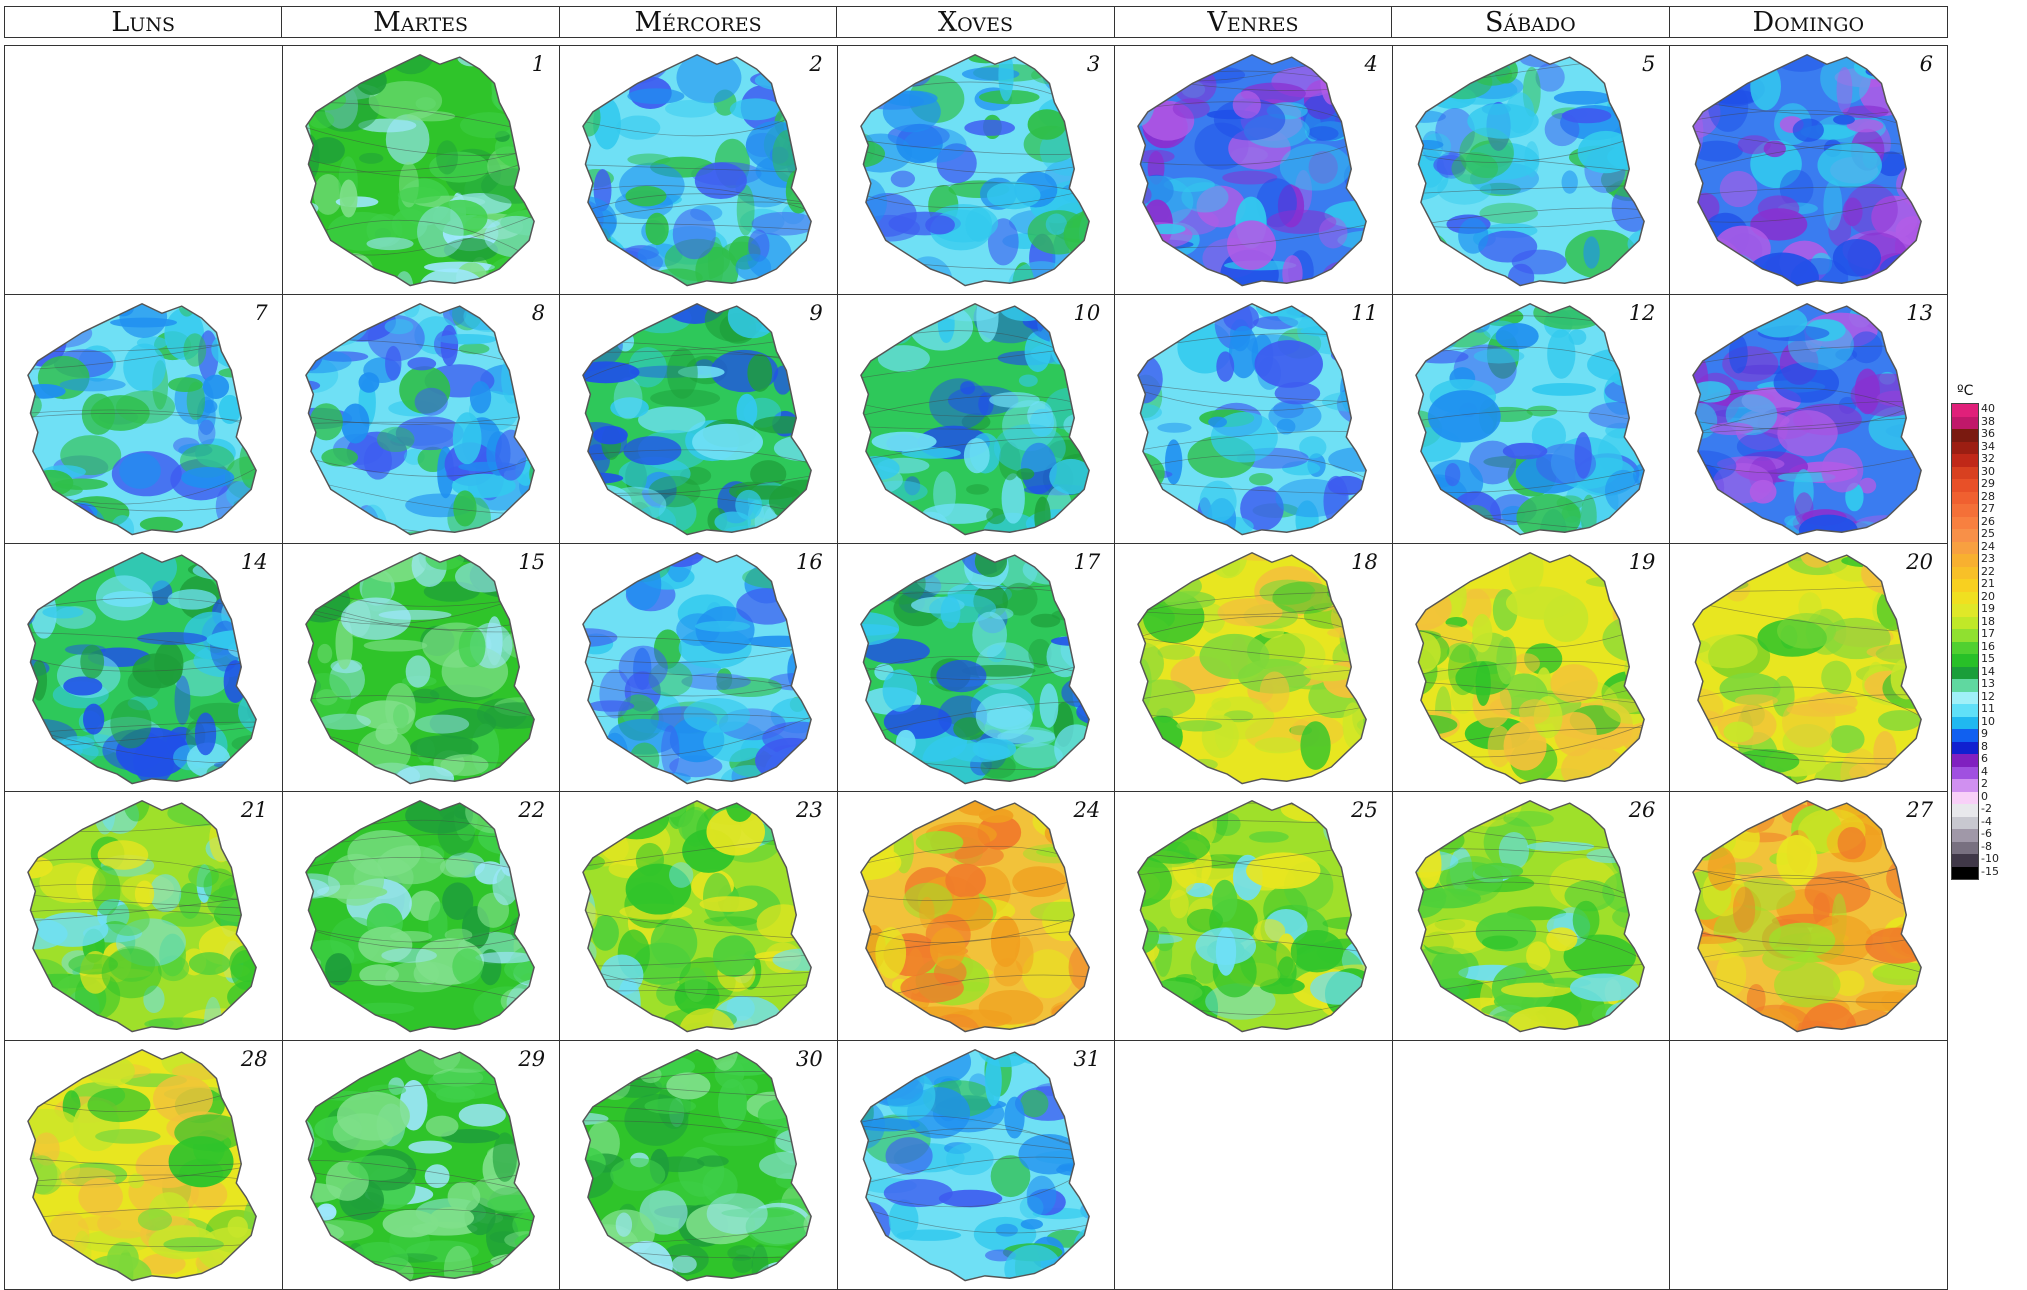 Image resolution: width=2027 pixels, height=1290 pixels. I want to click on day-cell: 7, so click(144, 419).